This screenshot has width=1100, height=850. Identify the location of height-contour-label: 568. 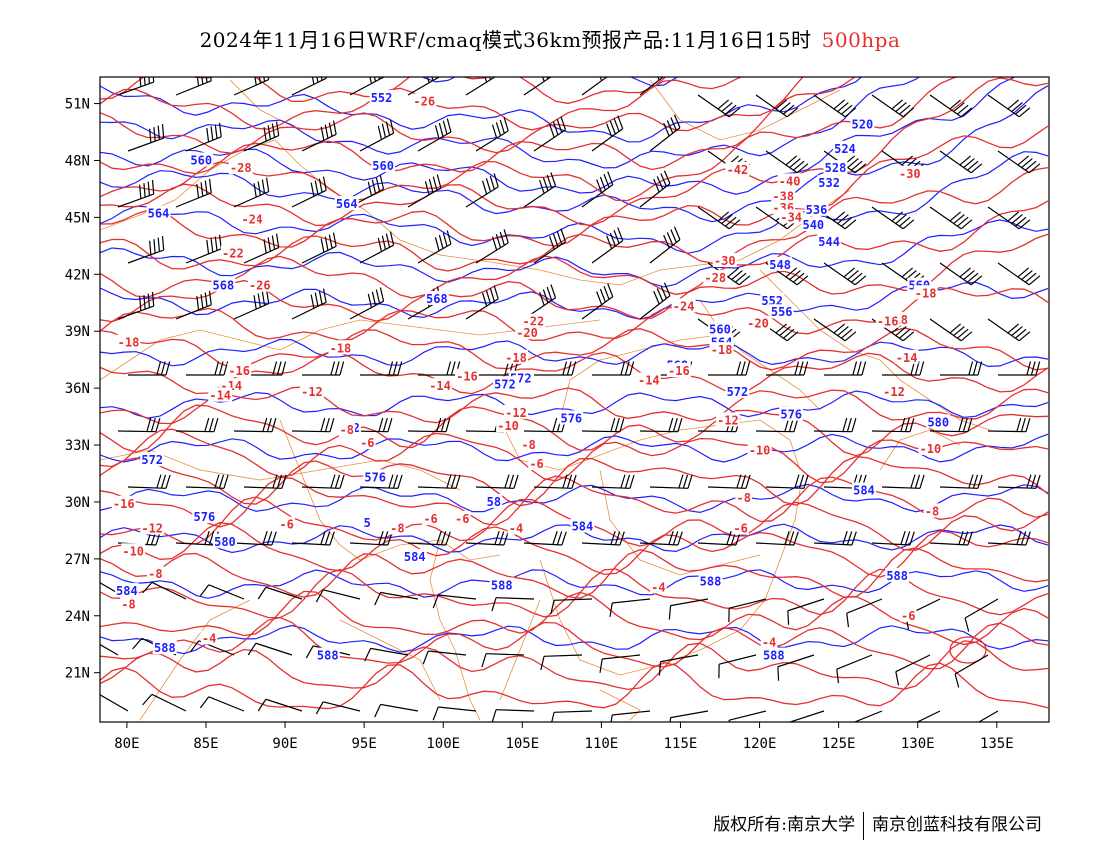
(437, 299).